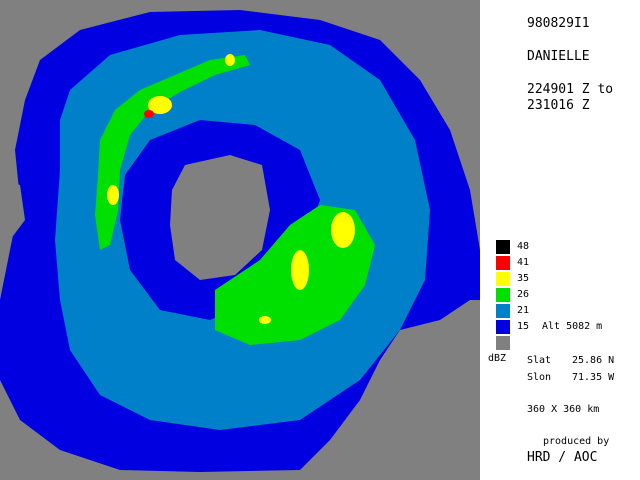 This screenshot has width=640, height=480. What do you see at coordinates (572, 326) in the screenshot?
I see `altitude: Alt 5082 m` at bounding box center [572, 326].